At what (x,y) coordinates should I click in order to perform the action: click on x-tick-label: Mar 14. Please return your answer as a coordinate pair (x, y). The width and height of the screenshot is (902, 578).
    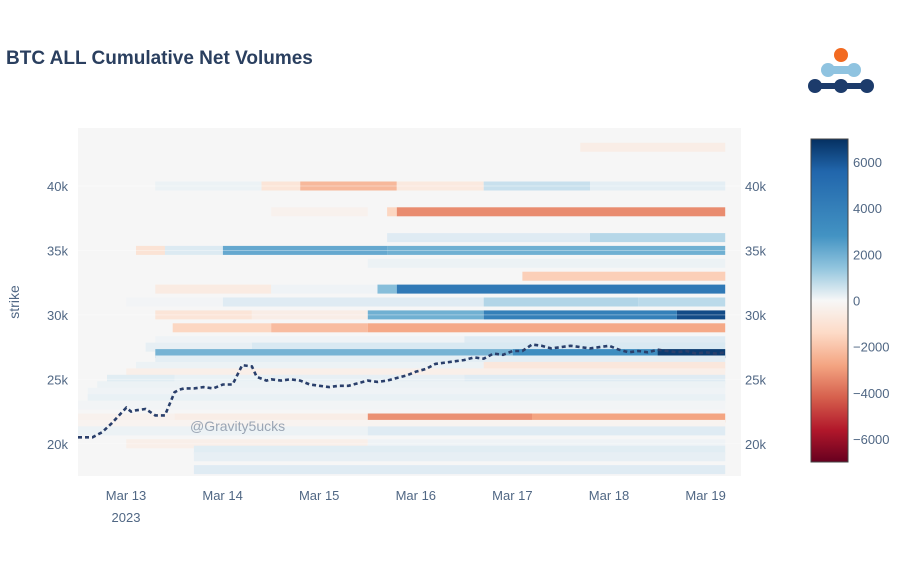
    Looking at the image, I should click on (222, 495).